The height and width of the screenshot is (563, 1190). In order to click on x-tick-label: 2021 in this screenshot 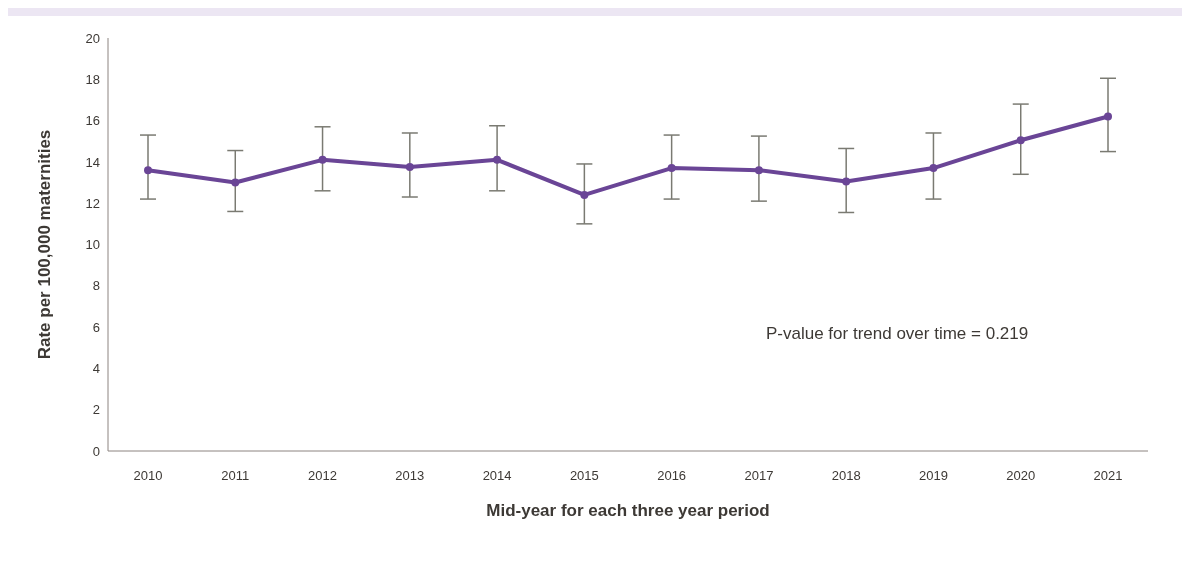, I will do `click(1108, 476)`.